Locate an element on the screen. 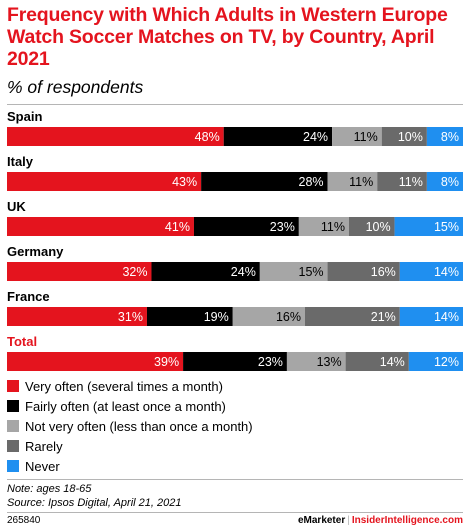 The height and width of the screenshot is (532, 470). data-label: 31% is located at coordinates (130, 317).